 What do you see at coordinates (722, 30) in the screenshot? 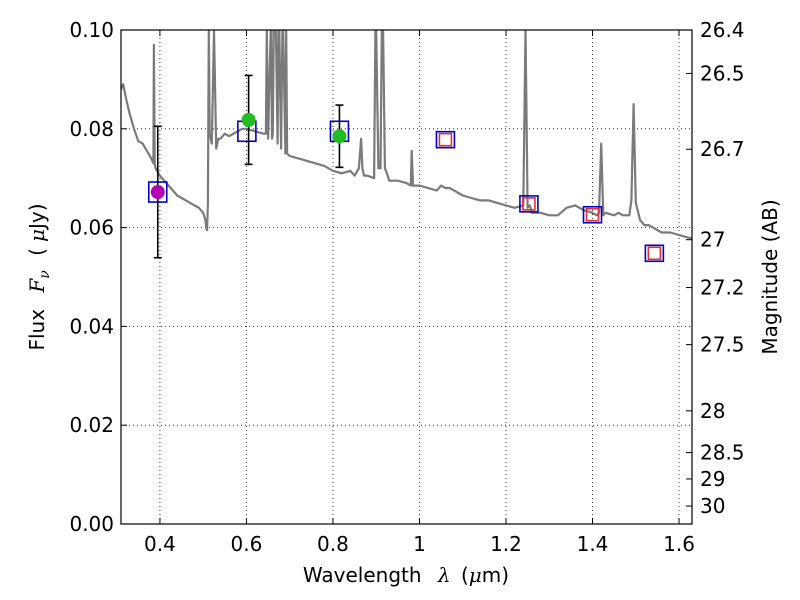
I see `y2-tick-label: 26.4` at bounding box center [722, 30].